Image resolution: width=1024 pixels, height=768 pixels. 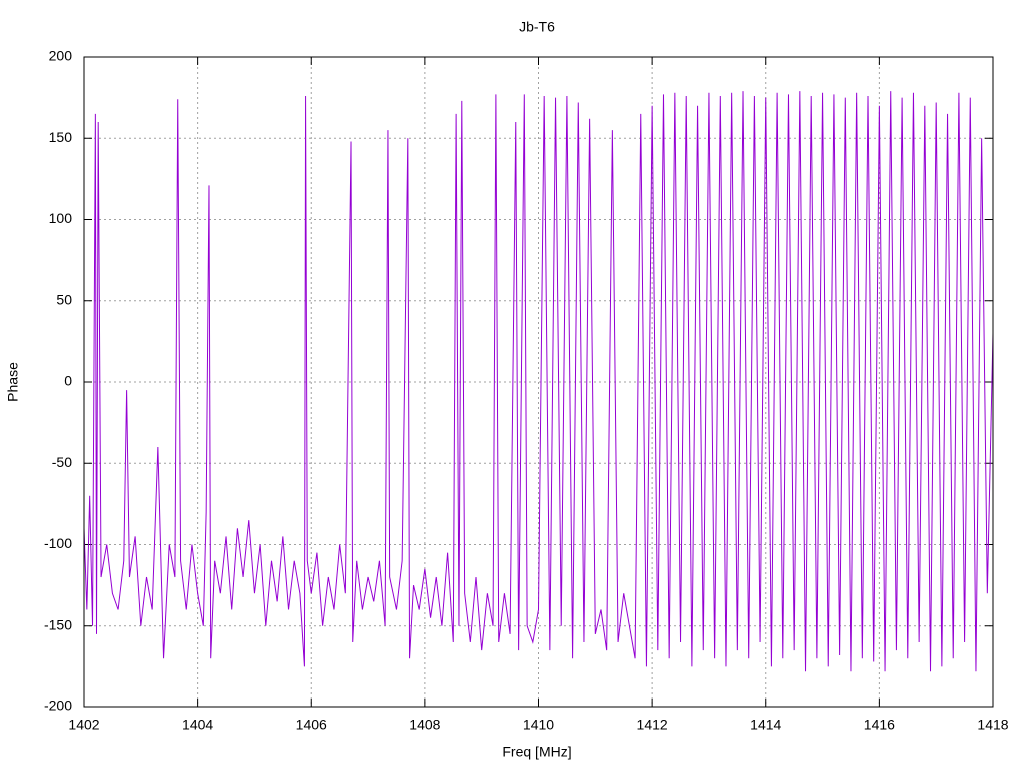 I want to click on y-tick-label: 100, so click(x=61, y=218).